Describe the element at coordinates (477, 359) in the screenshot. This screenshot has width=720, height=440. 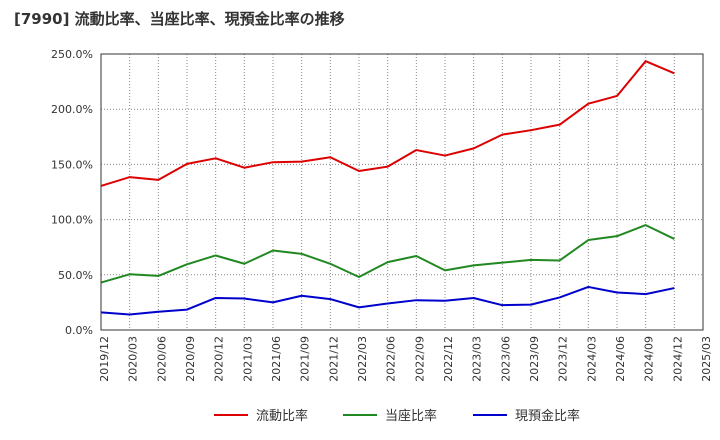
I see `x-tick-label: 2023/03` at that location.